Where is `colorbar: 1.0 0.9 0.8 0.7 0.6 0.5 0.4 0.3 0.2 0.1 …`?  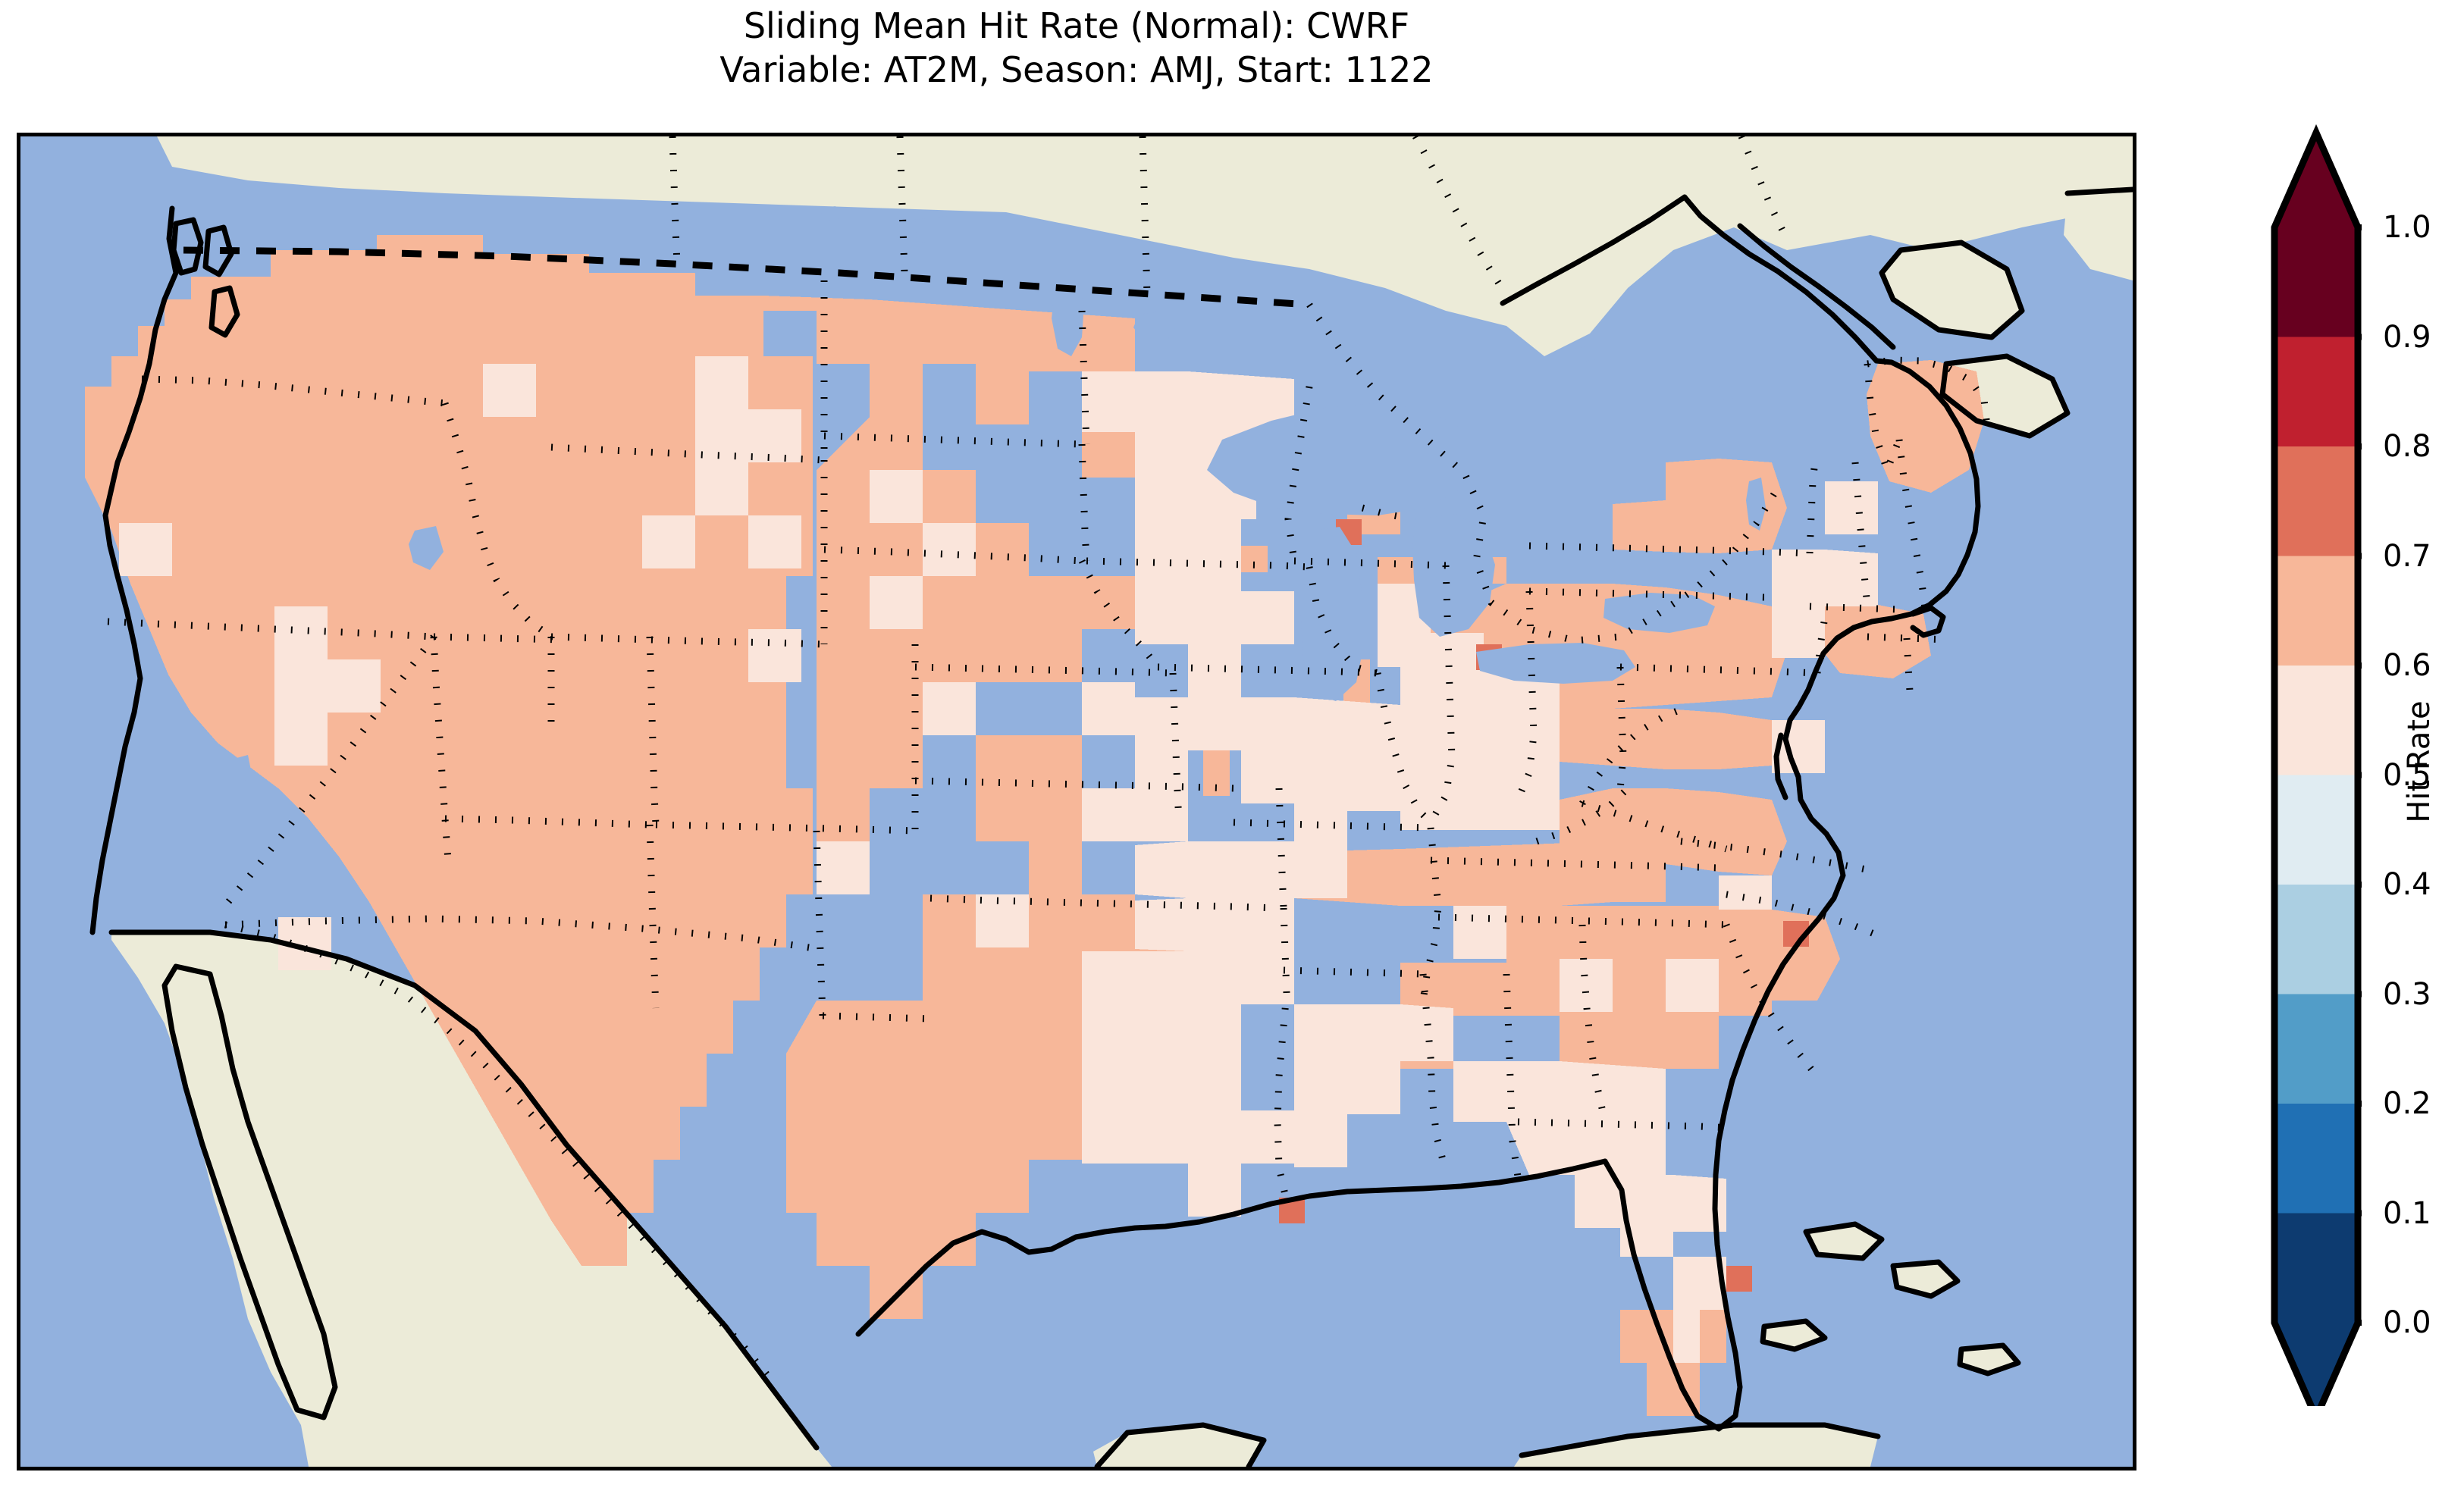 colorbar: 1.0 0.9 0.8 0.7 0.6 0.5 0.4 0.3 0.2 0.1 … is located at coordinates (2365, 761).